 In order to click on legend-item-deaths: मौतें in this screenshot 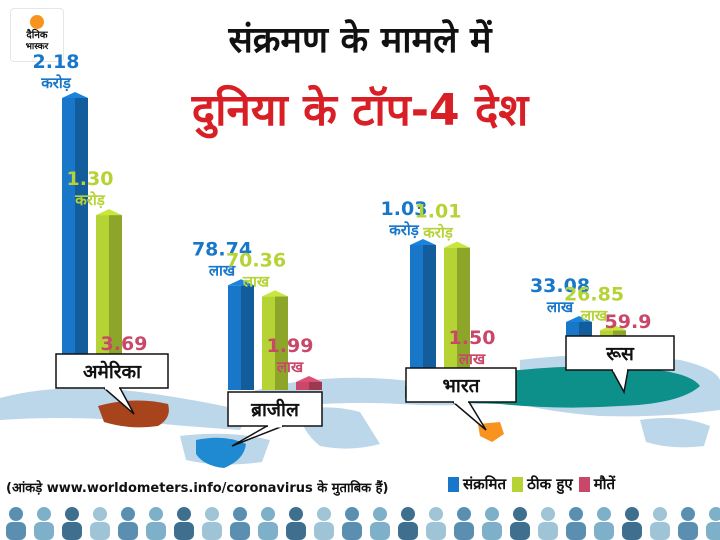, I will do `click(597, 484)`.